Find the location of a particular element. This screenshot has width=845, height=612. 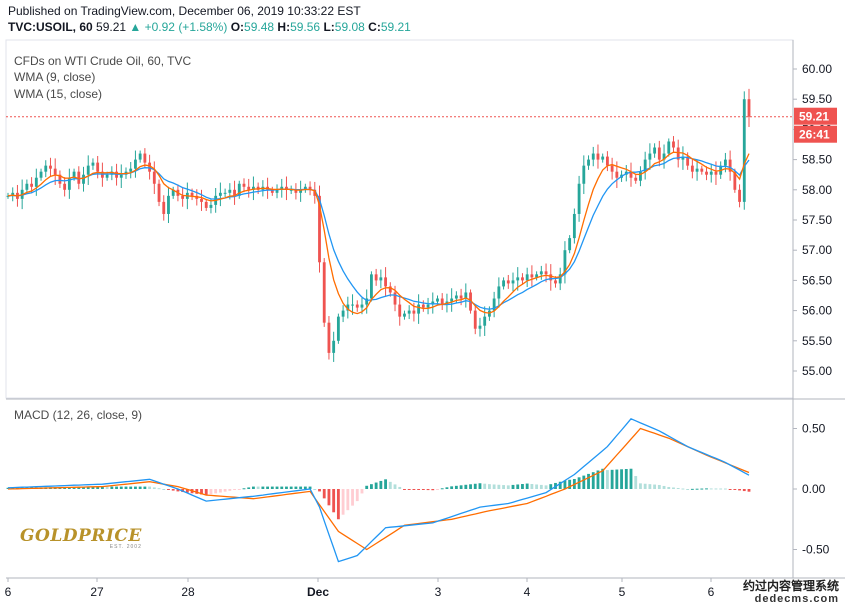

high-label: H: is located at coordinates (284, 27).